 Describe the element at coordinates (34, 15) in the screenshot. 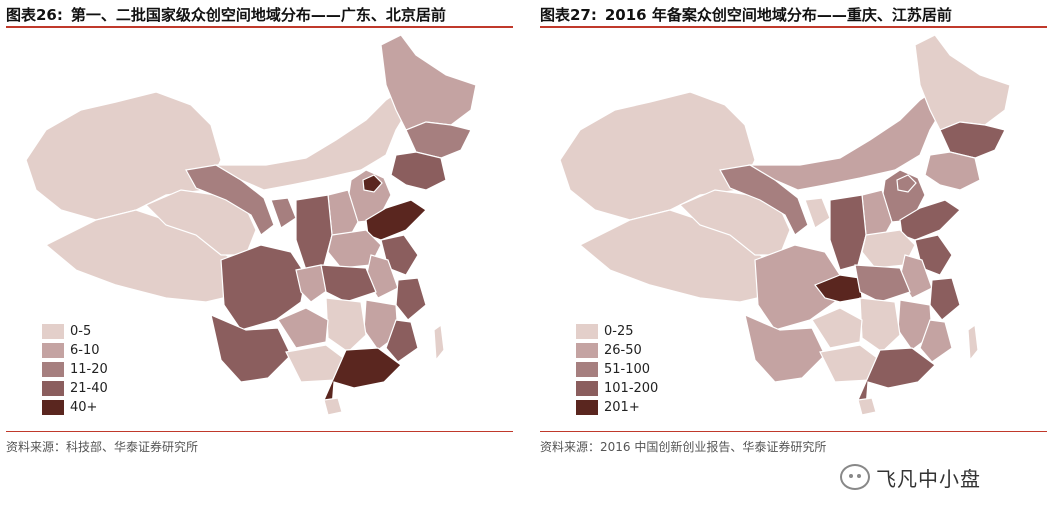

I see `figure-number: 图表26:` at that location.